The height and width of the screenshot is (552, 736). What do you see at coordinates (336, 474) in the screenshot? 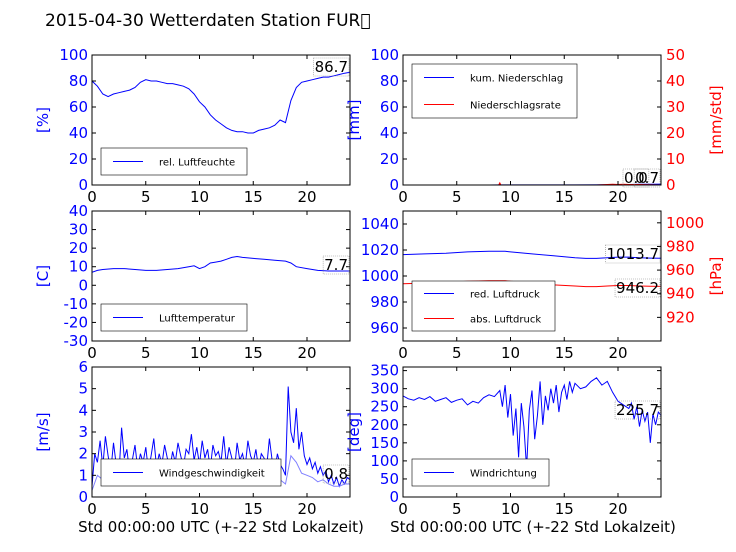
I see `last-value-annotation: 0.8` at bounding box center [336, 474].